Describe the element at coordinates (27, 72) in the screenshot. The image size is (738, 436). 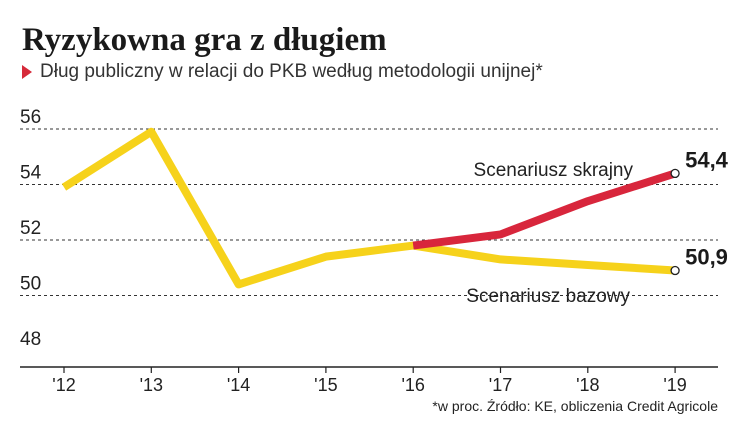
I see `triangle-bullet-icon` at that location.